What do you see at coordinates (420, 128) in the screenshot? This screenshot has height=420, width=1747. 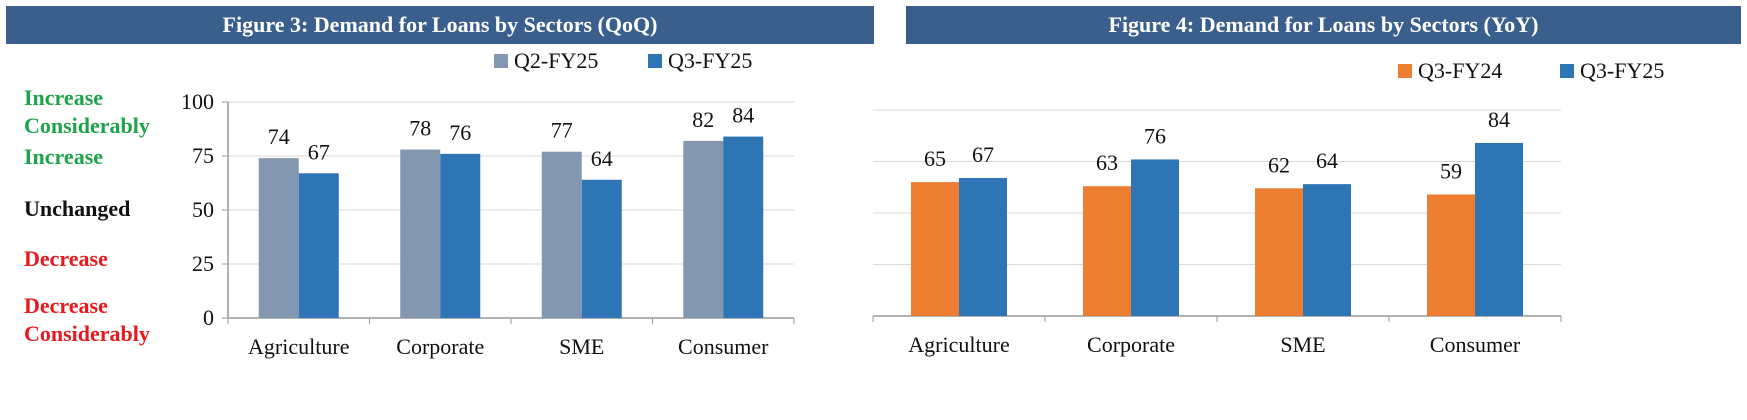 I see `data-label-q2-fy25-corporate: 78` at bounding box center [420, 128].